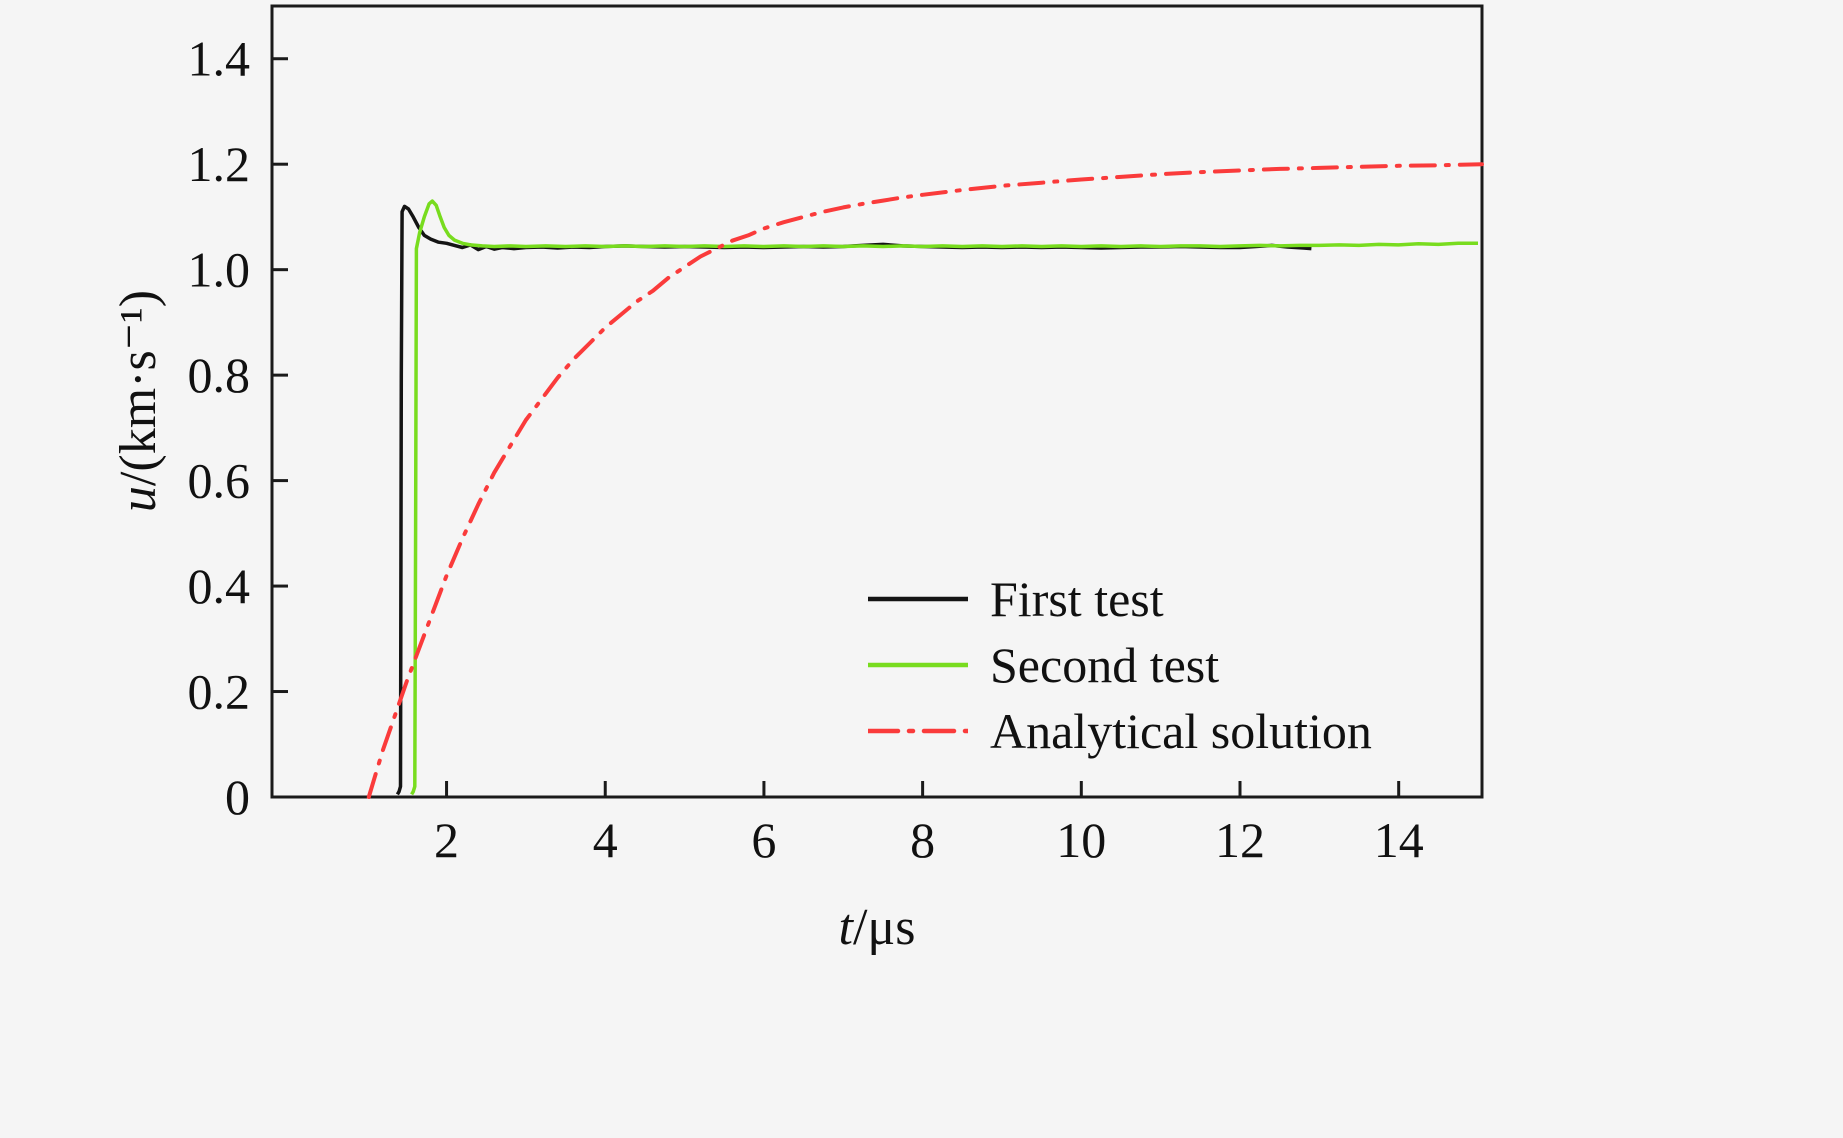 This screenshot has height=1138, width=1843. Describe the element at coordinates (1181, 731) in the screenshot. I see `legend-label-analytical-solution: Analytical solution` at that location.